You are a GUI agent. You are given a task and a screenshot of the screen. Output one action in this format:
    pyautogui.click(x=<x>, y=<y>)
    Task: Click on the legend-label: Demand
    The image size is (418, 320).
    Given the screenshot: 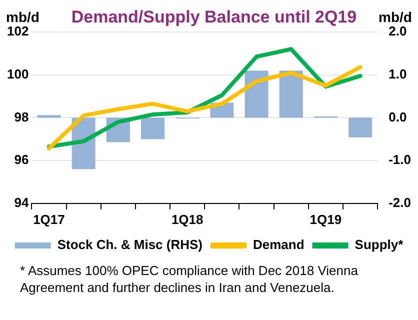 What is the action you would take?
    pyautogui.click(x=278, y=244)
    